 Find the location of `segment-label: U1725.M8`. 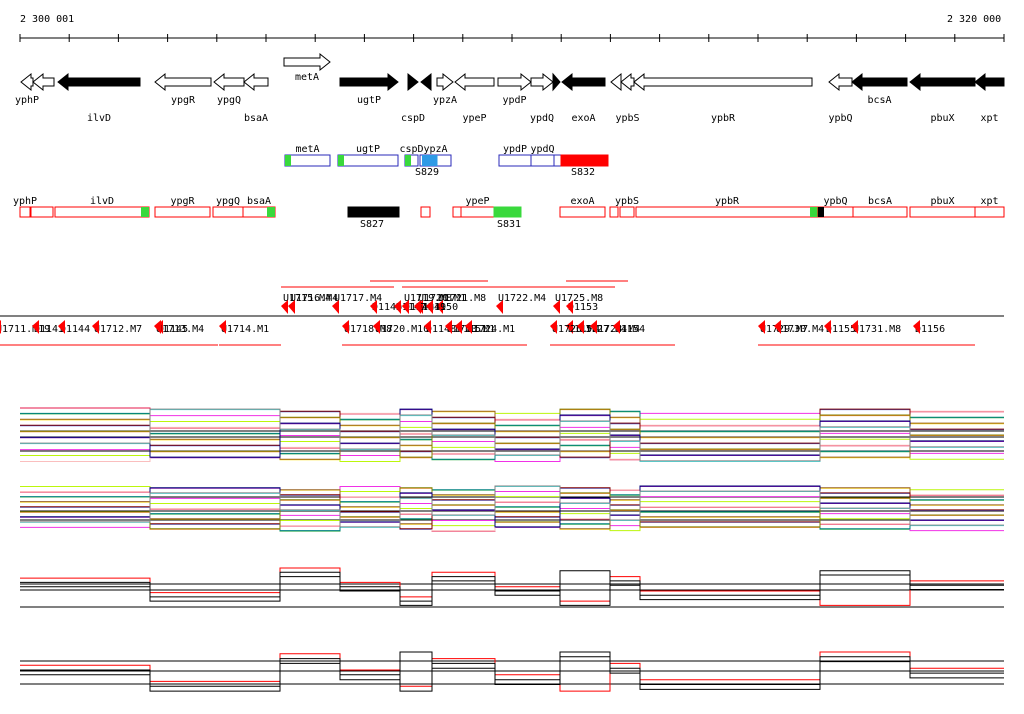

segment-label: U1725.M8 is located at coordinates (579, 298).